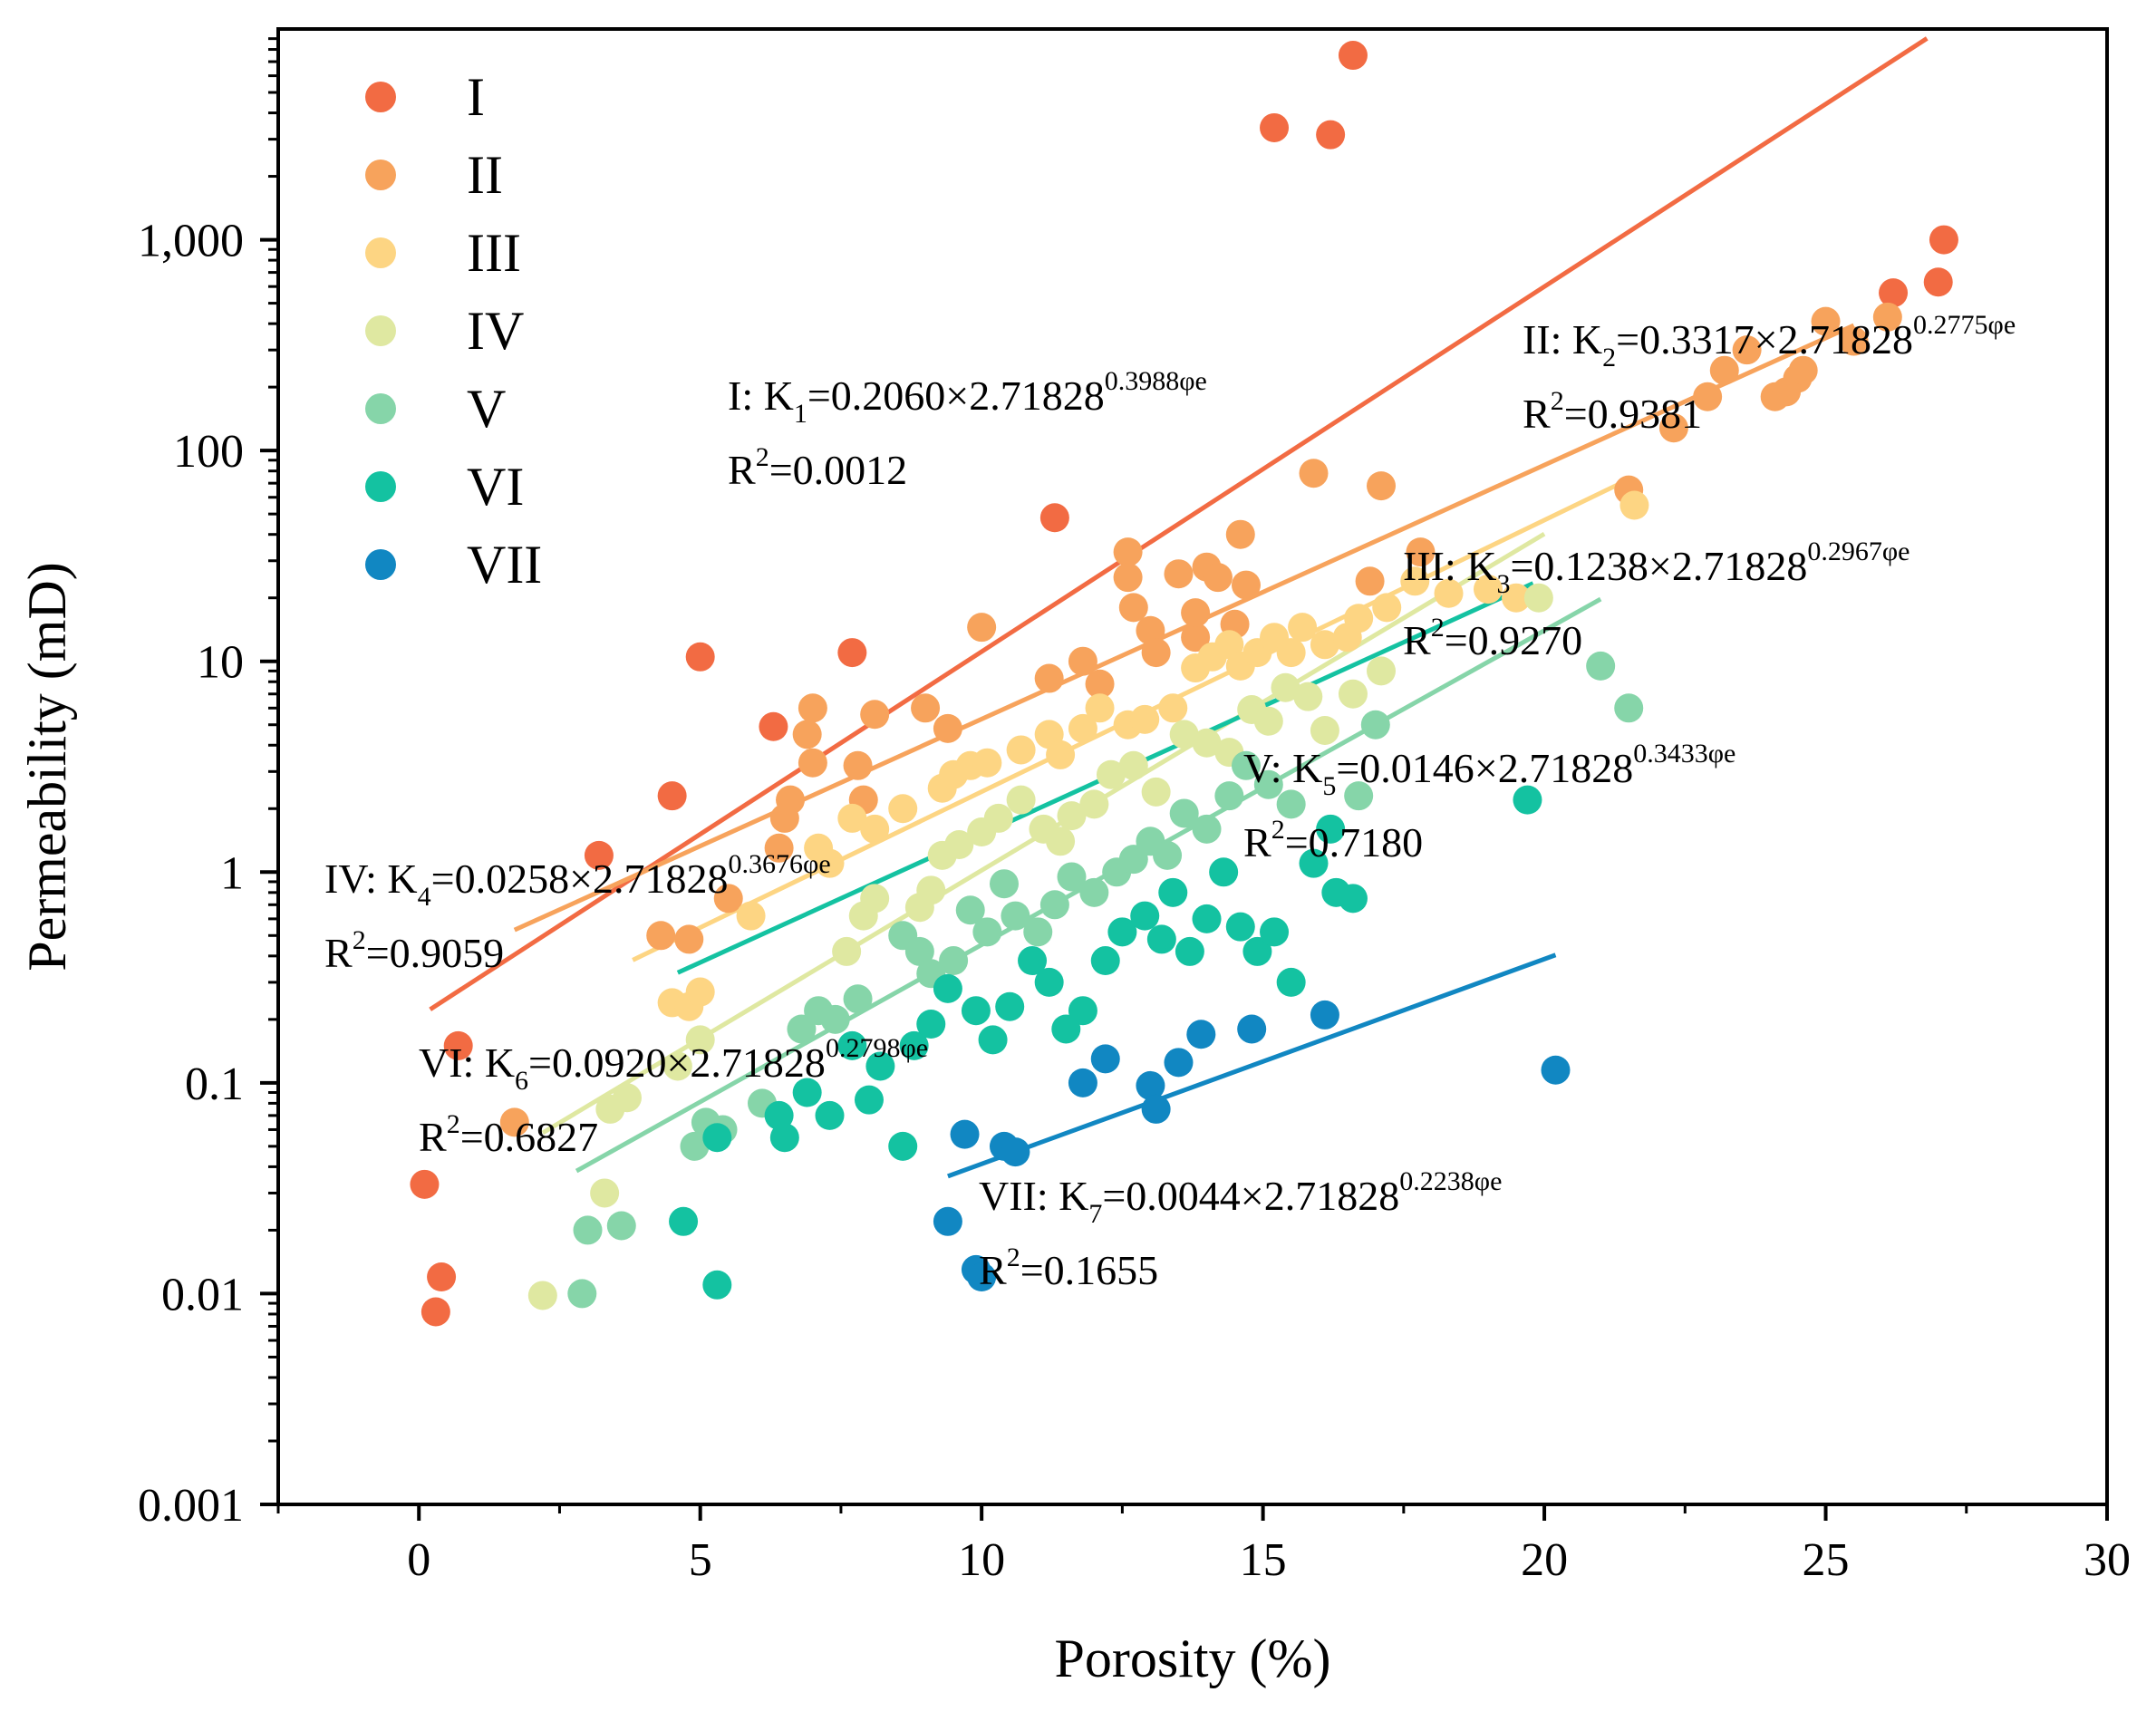 This screenshot has width=2156, height=1721. I want to click on equation-r2: R2=0.1655, so click(1068, 1267).